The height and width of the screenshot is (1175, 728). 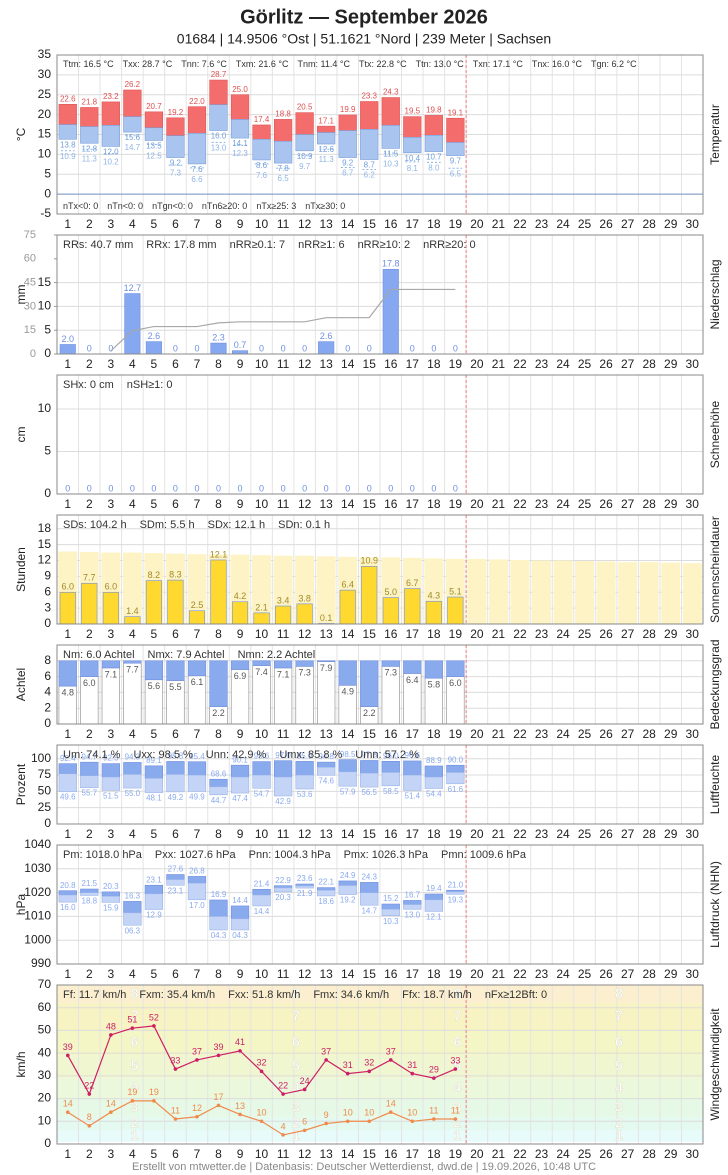 I want to click on y-tick-label: -5, so click(x=45, y=213).